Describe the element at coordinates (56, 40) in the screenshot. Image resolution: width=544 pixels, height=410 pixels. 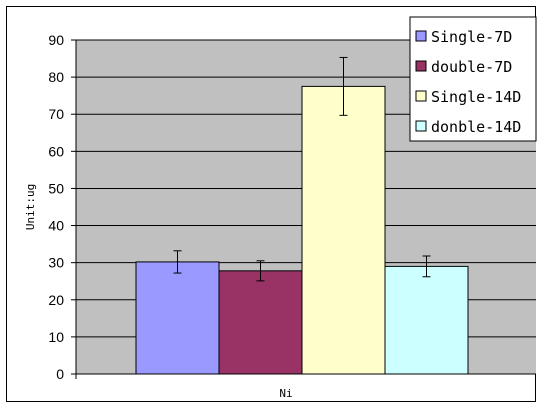
I see `y-tick-label: 90` at that location.